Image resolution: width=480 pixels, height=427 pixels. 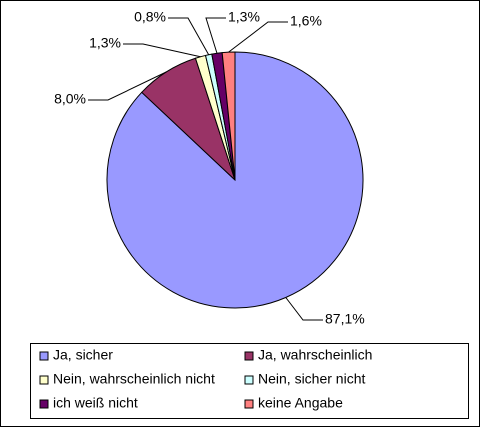 What do you see at coordinates (95, 403) in the screenshot?
I see `legend-label: ich weiß nicht` at bounding box center [95, 403].